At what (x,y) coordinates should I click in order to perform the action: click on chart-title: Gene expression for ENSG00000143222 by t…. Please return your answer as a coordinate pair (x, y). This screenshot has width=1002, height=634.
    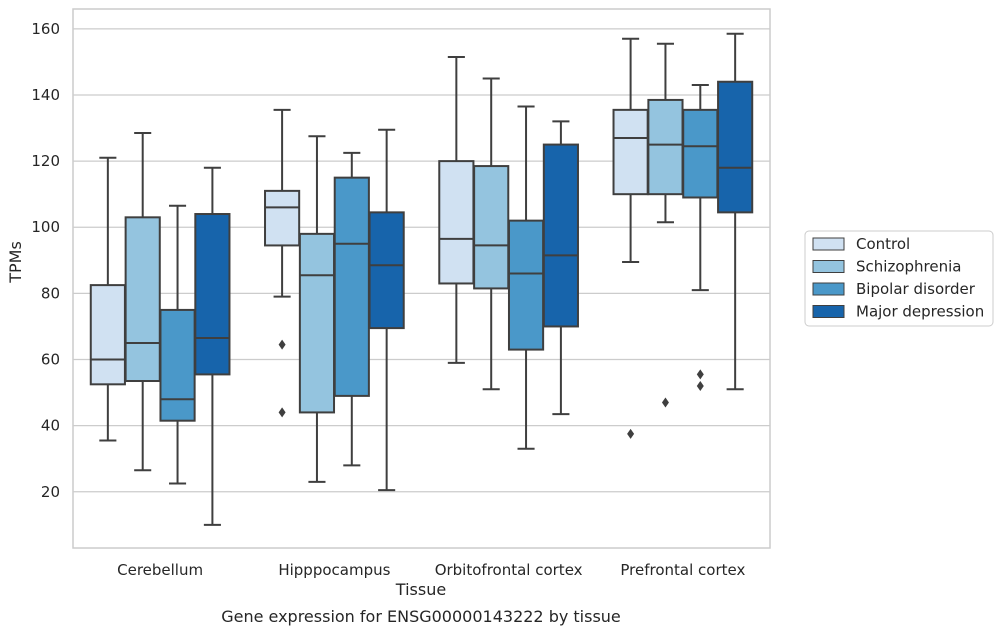
    Looking at the image, I should click on (421, 616).